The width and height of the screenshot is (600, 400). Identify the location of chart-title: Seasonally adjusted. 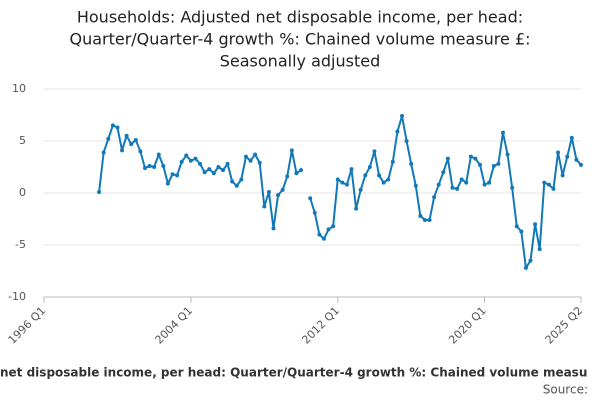
(300, 61).